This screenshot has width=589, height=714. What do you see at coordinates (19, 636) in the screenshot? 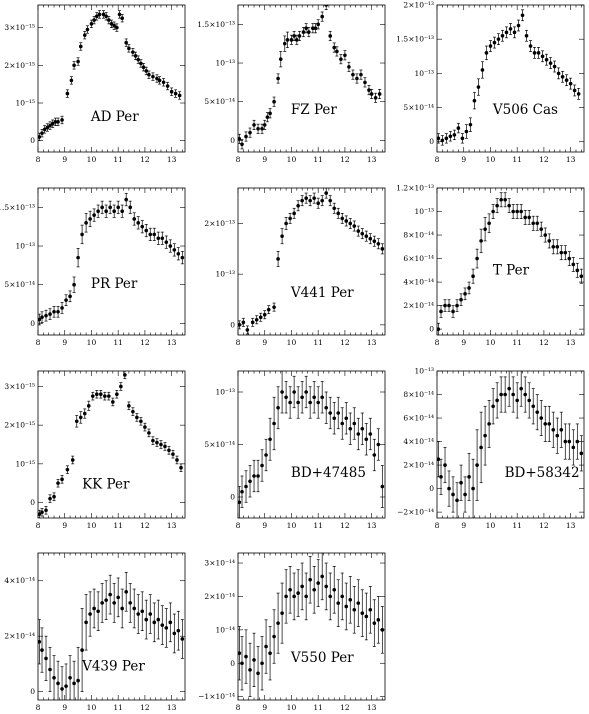
I see `y-tick-label: 2×10⁻¹⁴` at bounding box center [19, 636].